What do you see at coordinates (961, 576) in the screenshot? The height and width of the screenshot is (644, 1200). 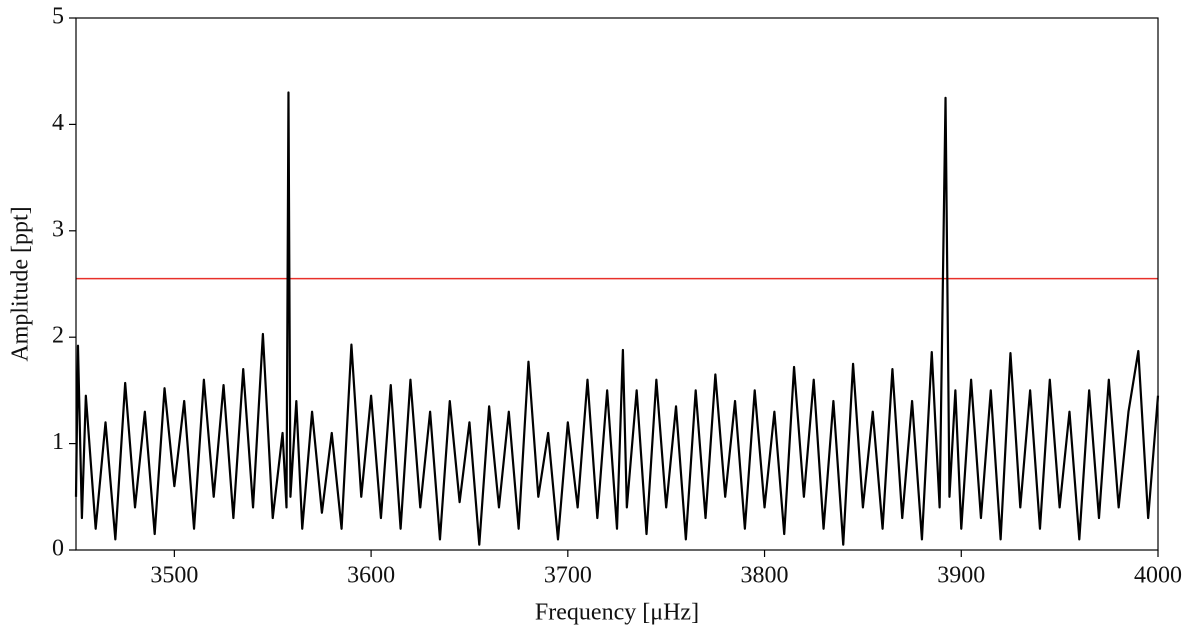 I see `x-tick-label: 3900` at bounding box center [961, 576].